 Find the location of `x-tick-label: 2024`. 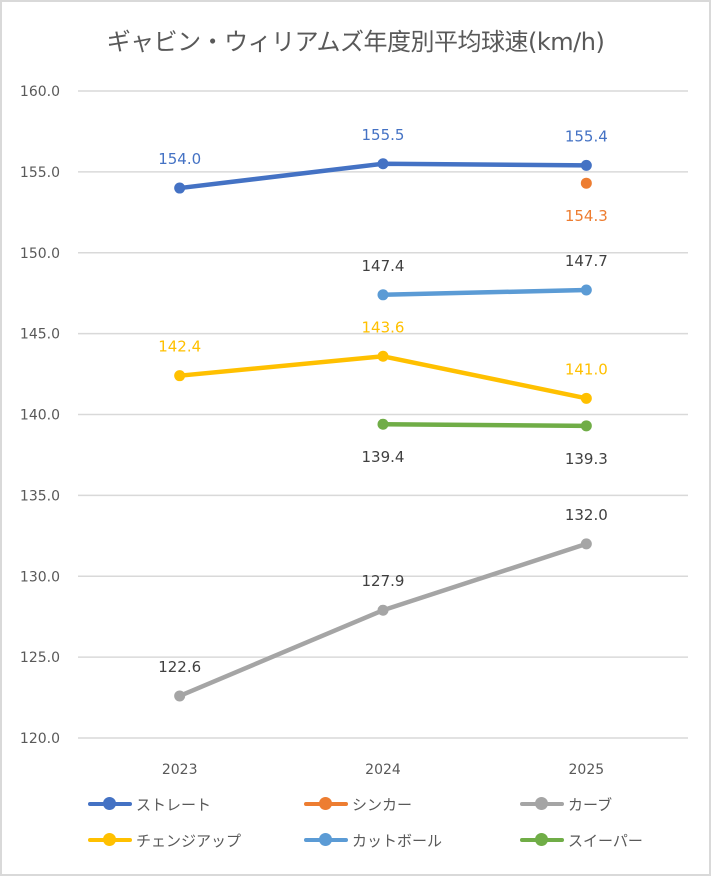

x-tick-label: 2024 is located at coordinates (383, 770).